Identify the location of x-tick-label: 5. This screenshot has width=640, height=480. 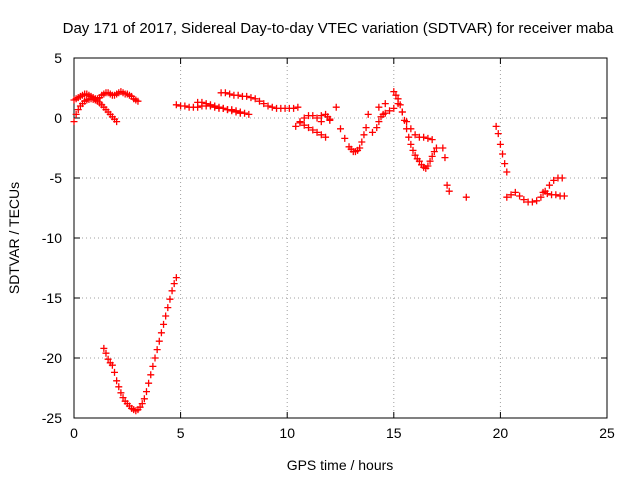
(181, 433).